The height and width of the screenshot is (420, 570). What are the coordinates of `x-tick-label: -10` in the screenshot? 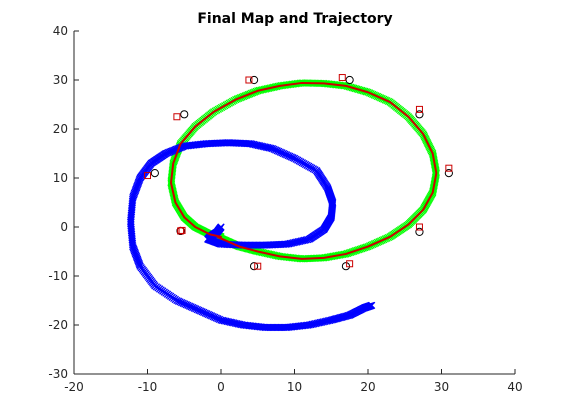 It's located at (148, 387).